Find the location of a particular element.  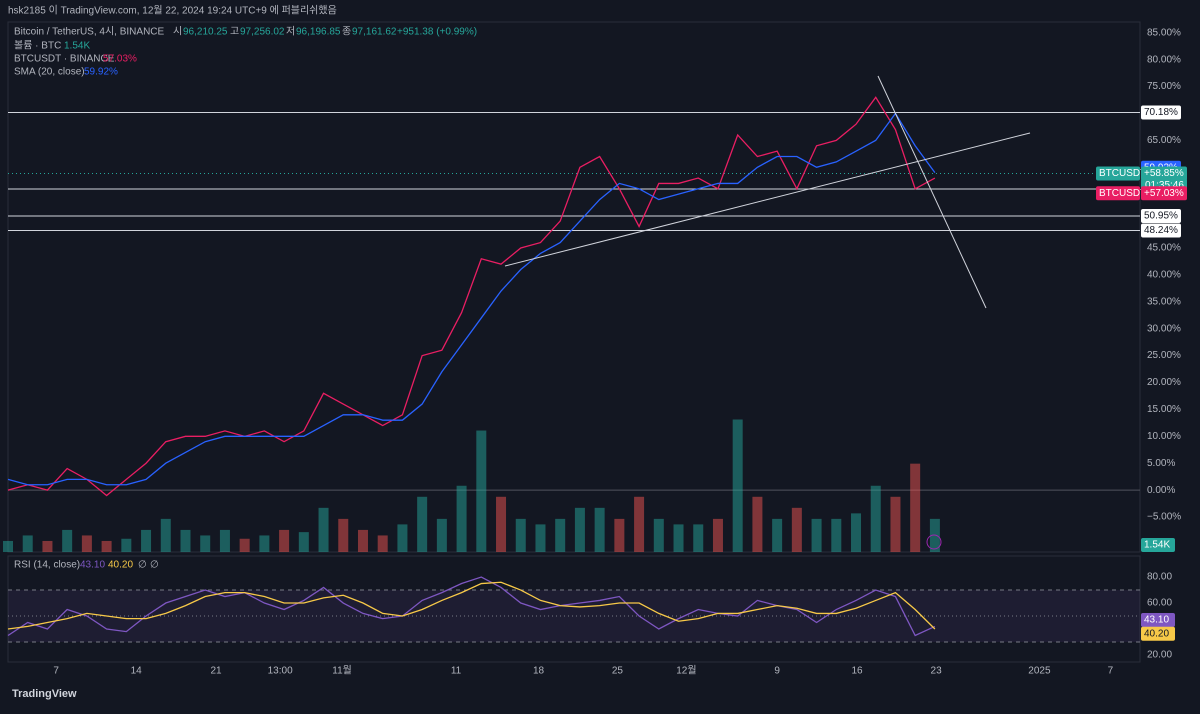

change: +951.38 (+0.99%) is located at coordinates (437, 32).